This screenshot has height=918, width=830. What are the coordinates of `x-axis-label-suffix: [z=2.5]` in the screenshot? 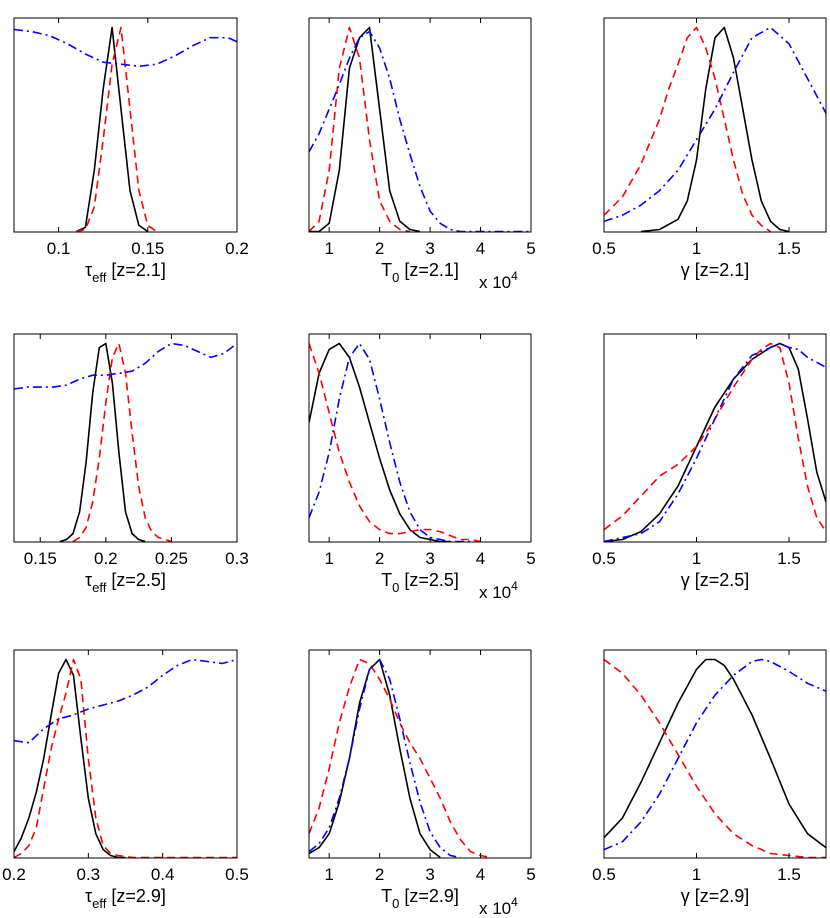 It's located at (429, 580).